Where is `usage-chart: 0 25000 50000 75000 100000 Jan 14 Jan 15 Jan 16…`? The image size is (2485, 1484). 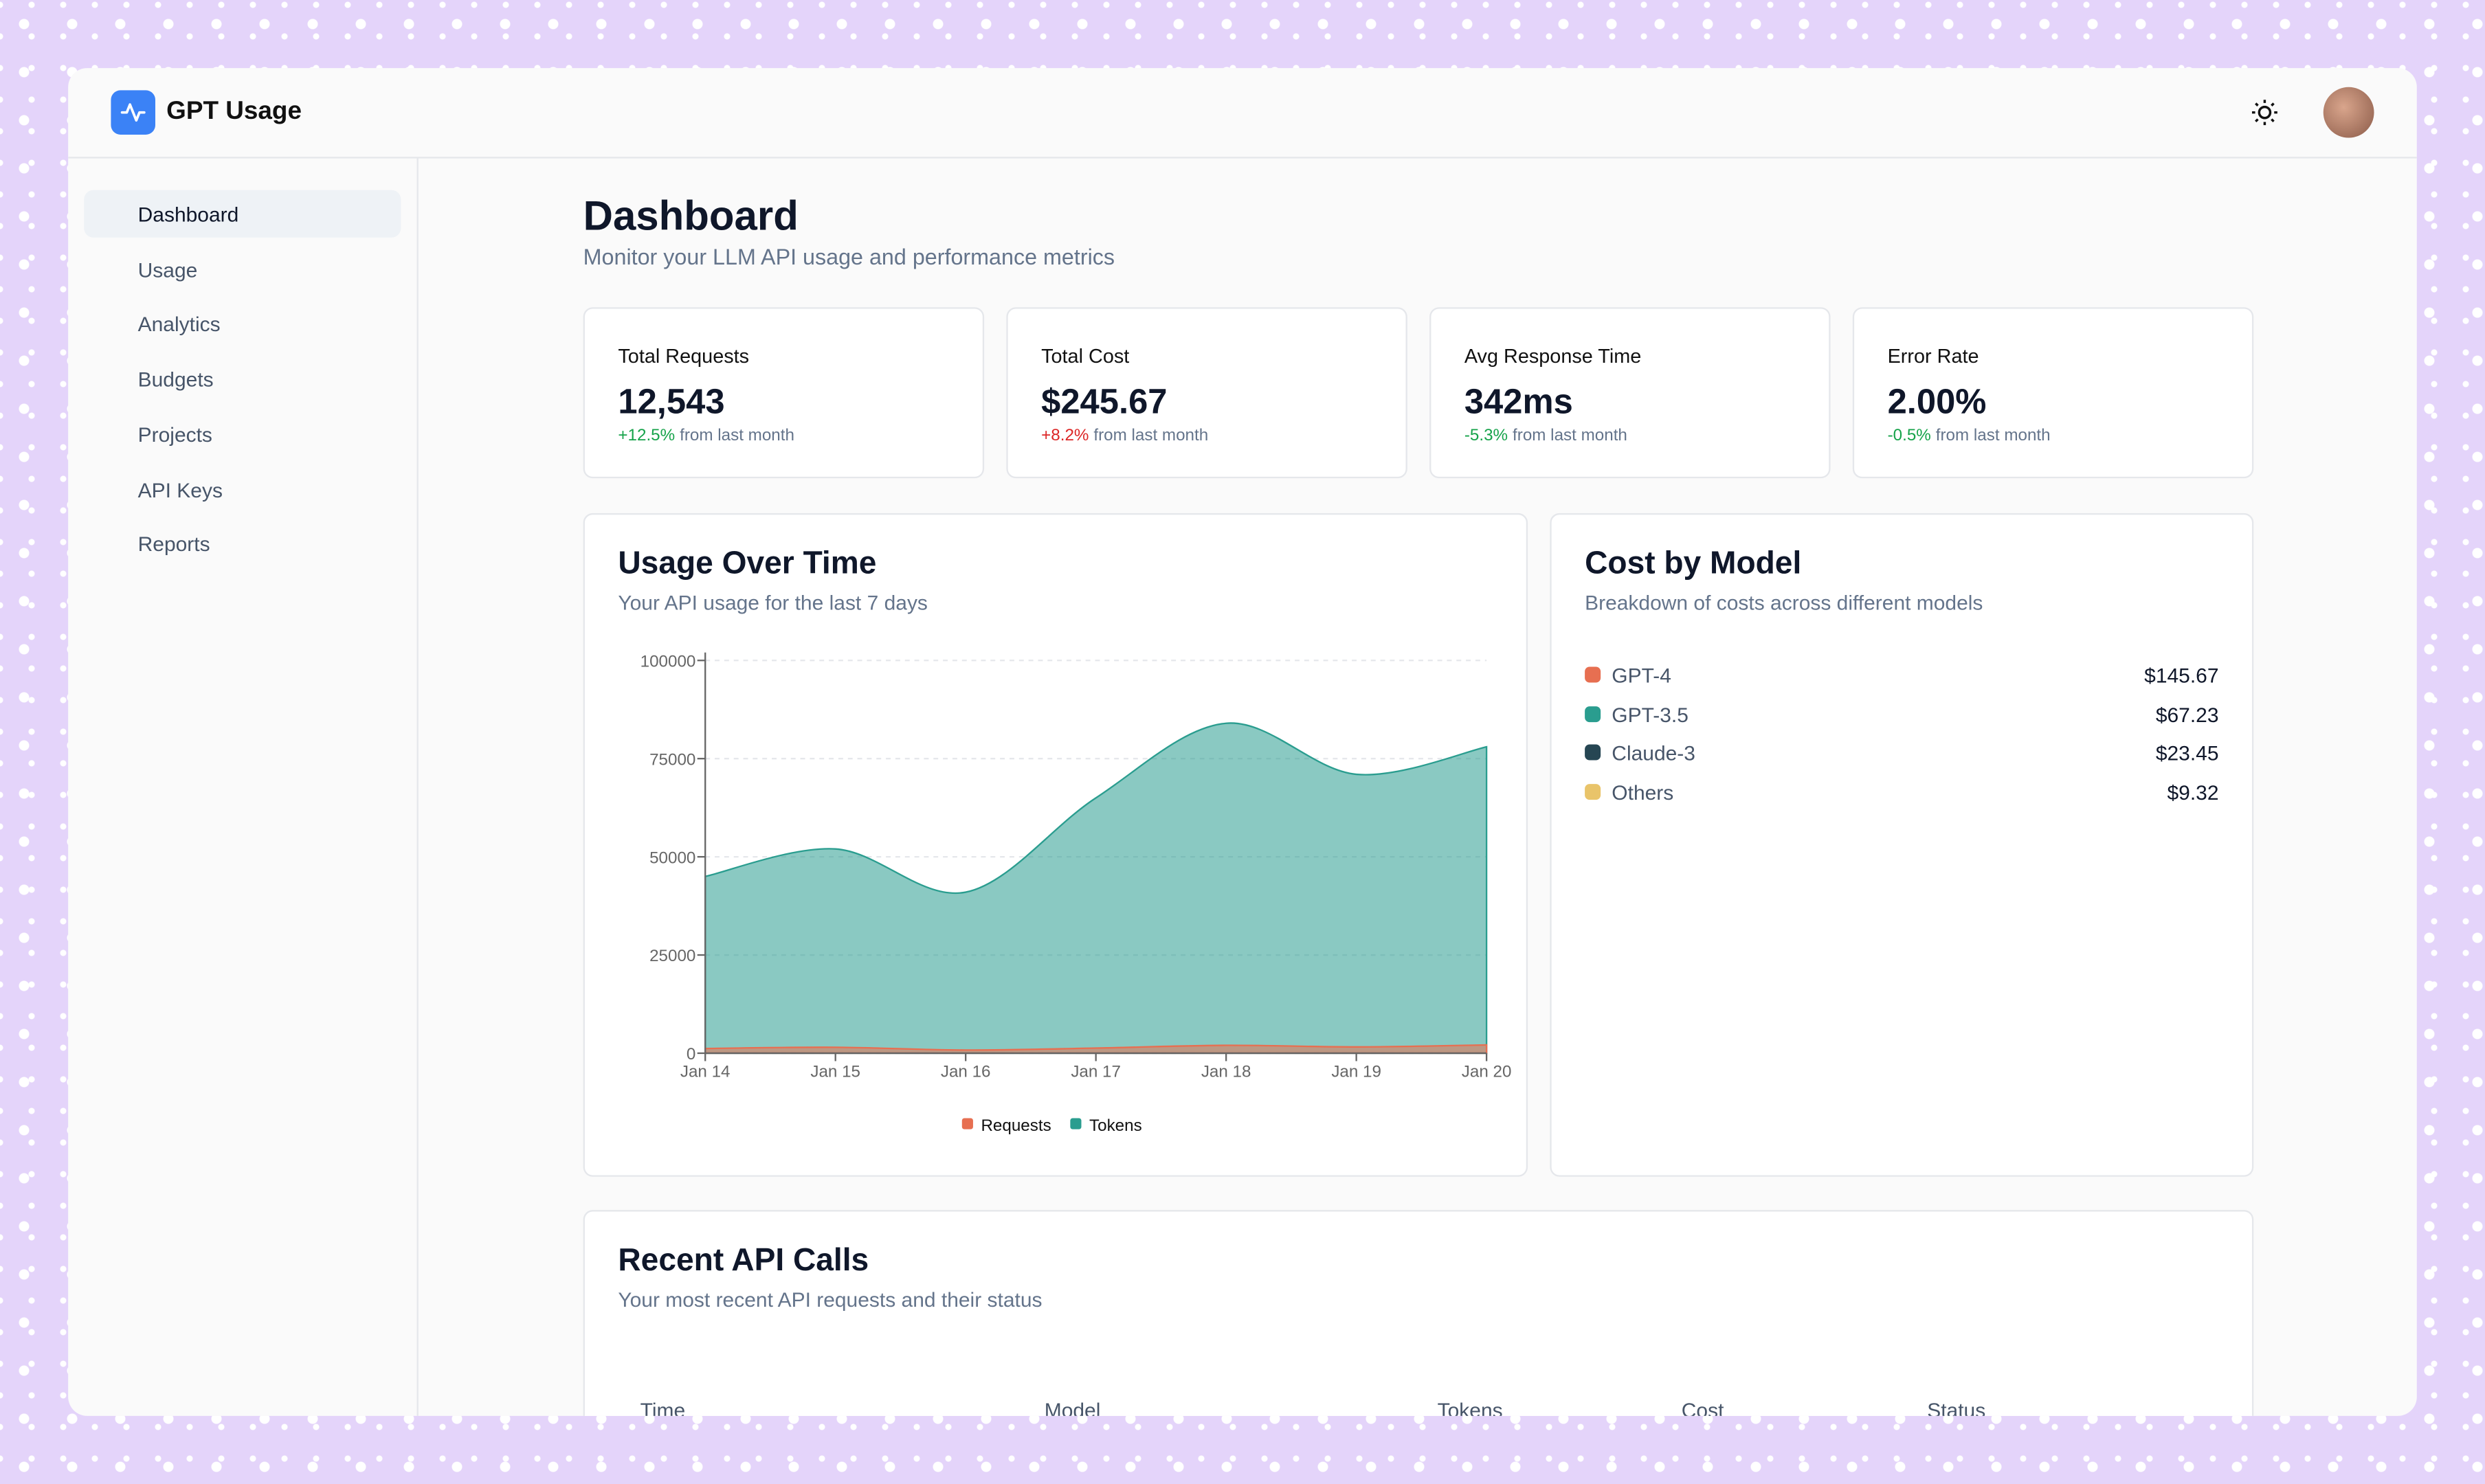 usage-chart: 0 25000 50000 75000 100000 Jan 14 Jan 15 Jan 16… is located at coordinates (1076, 893).